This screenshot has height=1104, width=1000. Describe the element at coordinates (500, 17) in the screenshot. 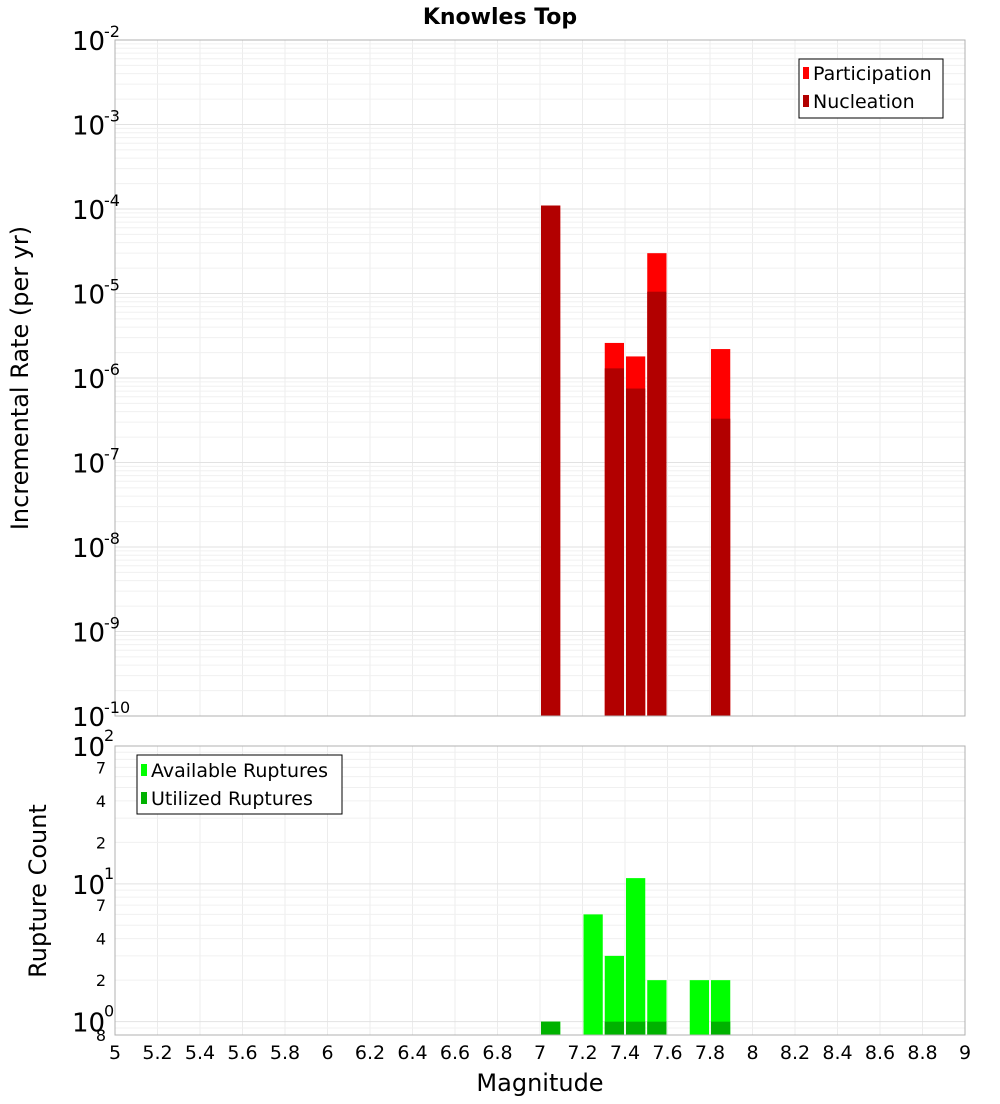

I see `chart-title: Knowles Top` at that location.